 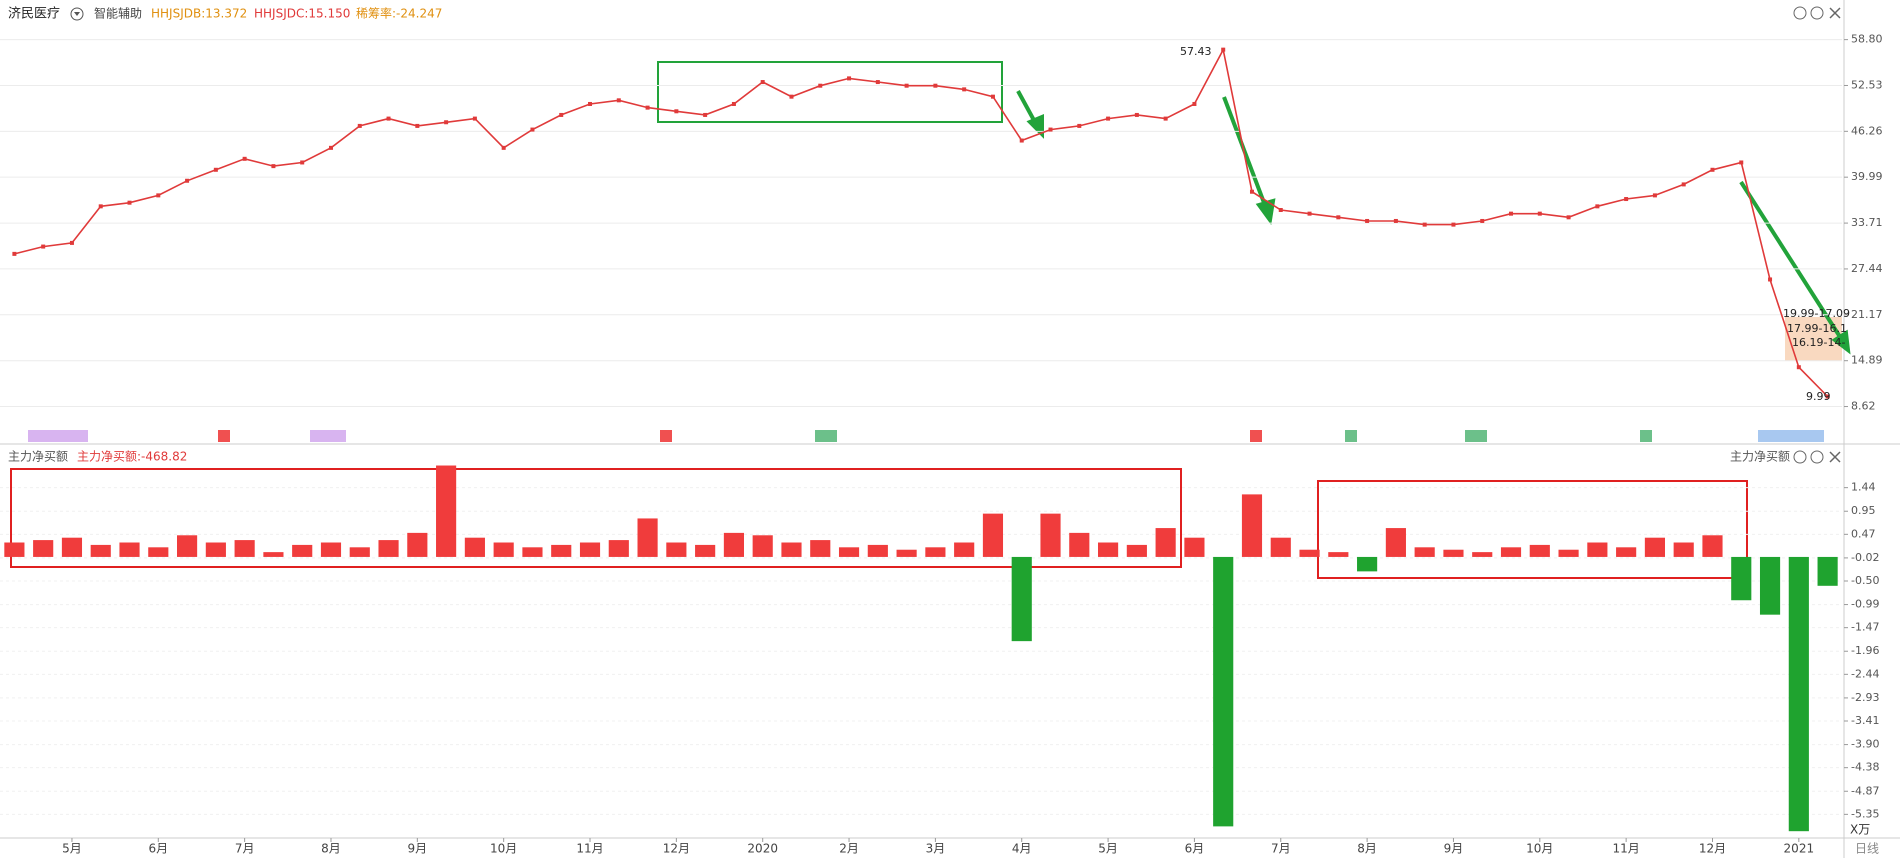 I want to click on y-tick-label: 1.44, so click(x=1863, y=487).